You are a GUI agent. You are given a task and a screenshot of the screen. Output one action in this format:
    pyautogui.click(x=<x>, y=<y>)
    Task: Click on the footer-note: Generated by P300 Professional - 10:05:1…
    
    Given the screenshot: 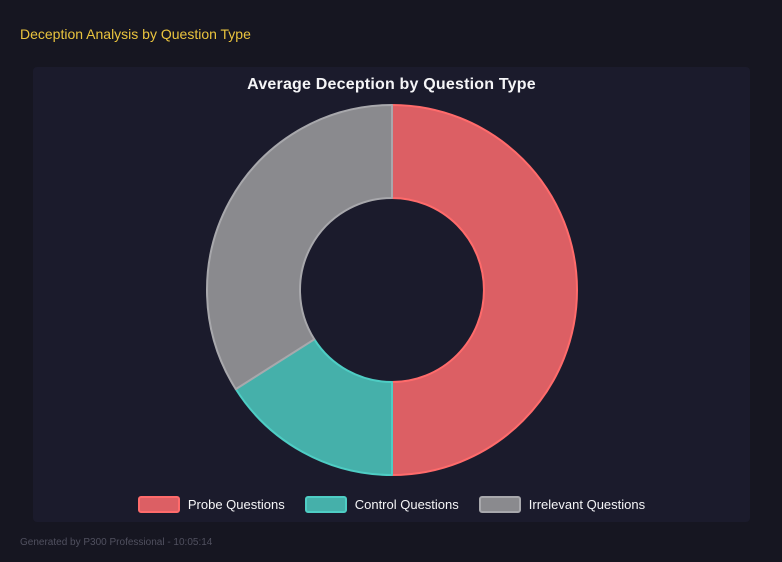 What is the action you would take?
    pyautogui.click(x=116, y=542)
    